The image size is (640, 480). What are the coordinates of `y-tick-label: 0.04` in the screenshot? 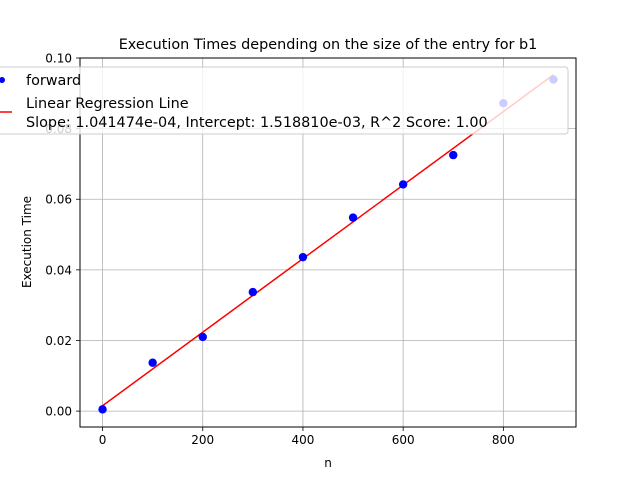 It's located at (58, 270).